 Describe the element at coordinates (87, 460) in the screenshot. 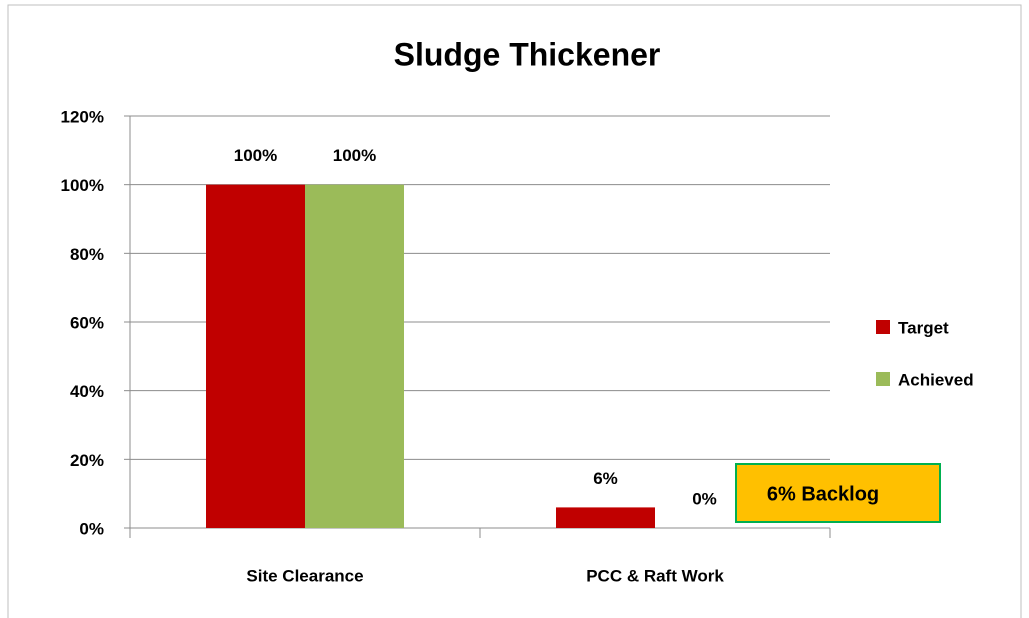

I see `y-tick-label: 20%` at that location.